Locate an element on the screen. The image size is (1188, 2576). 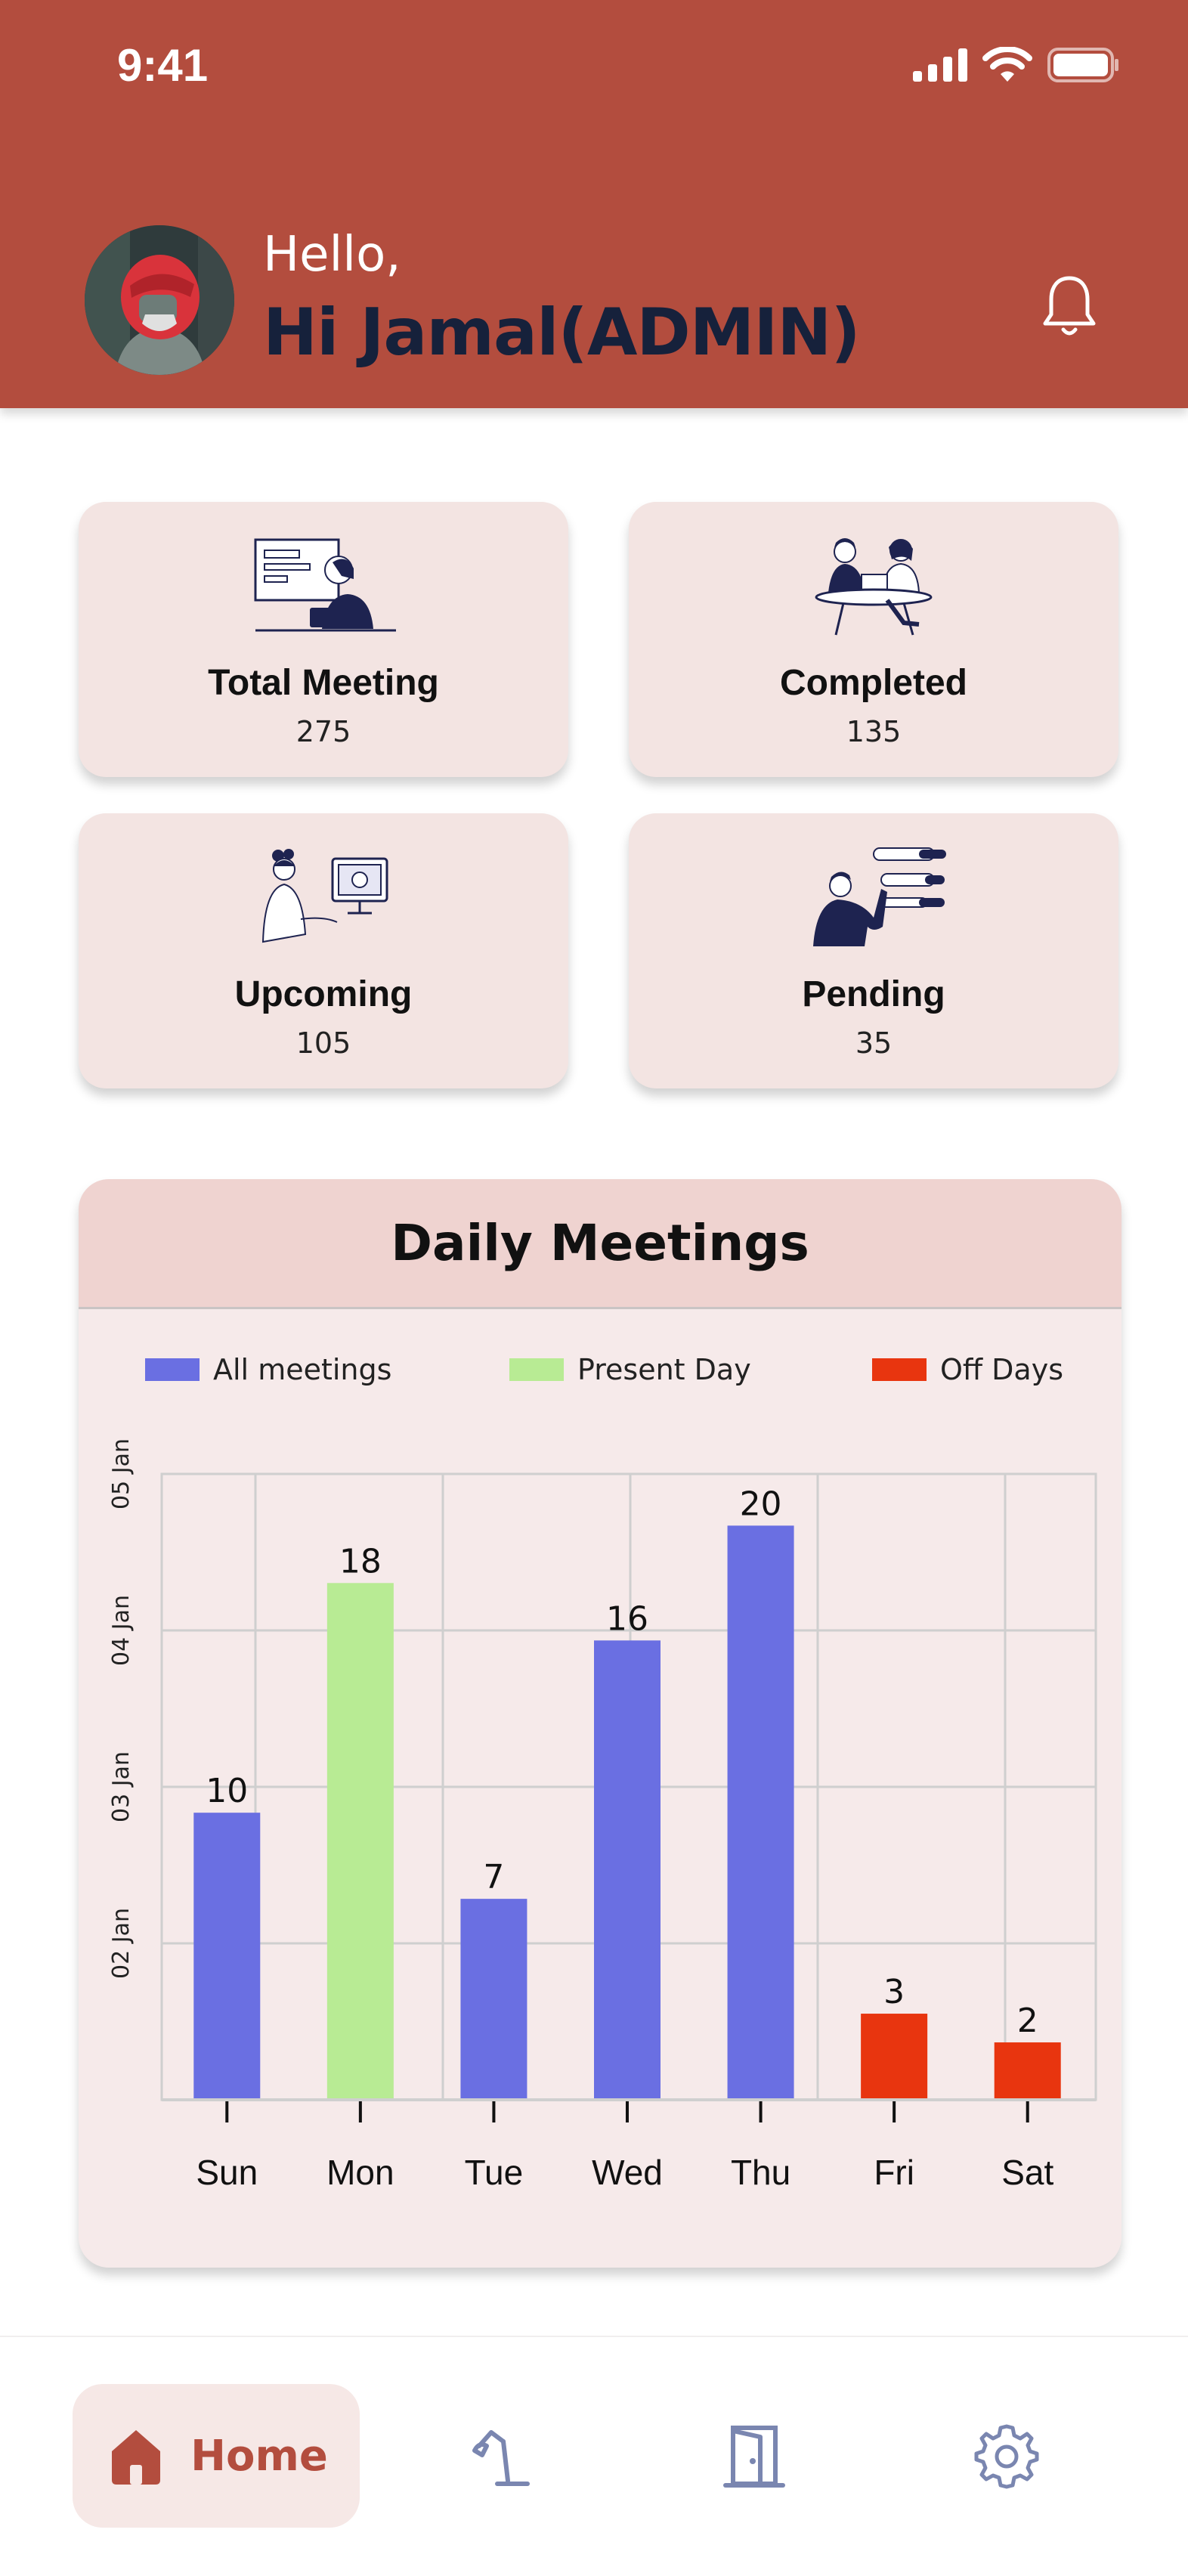
legend-all-meetings: All meetings is located at coordinates (268, 1369).